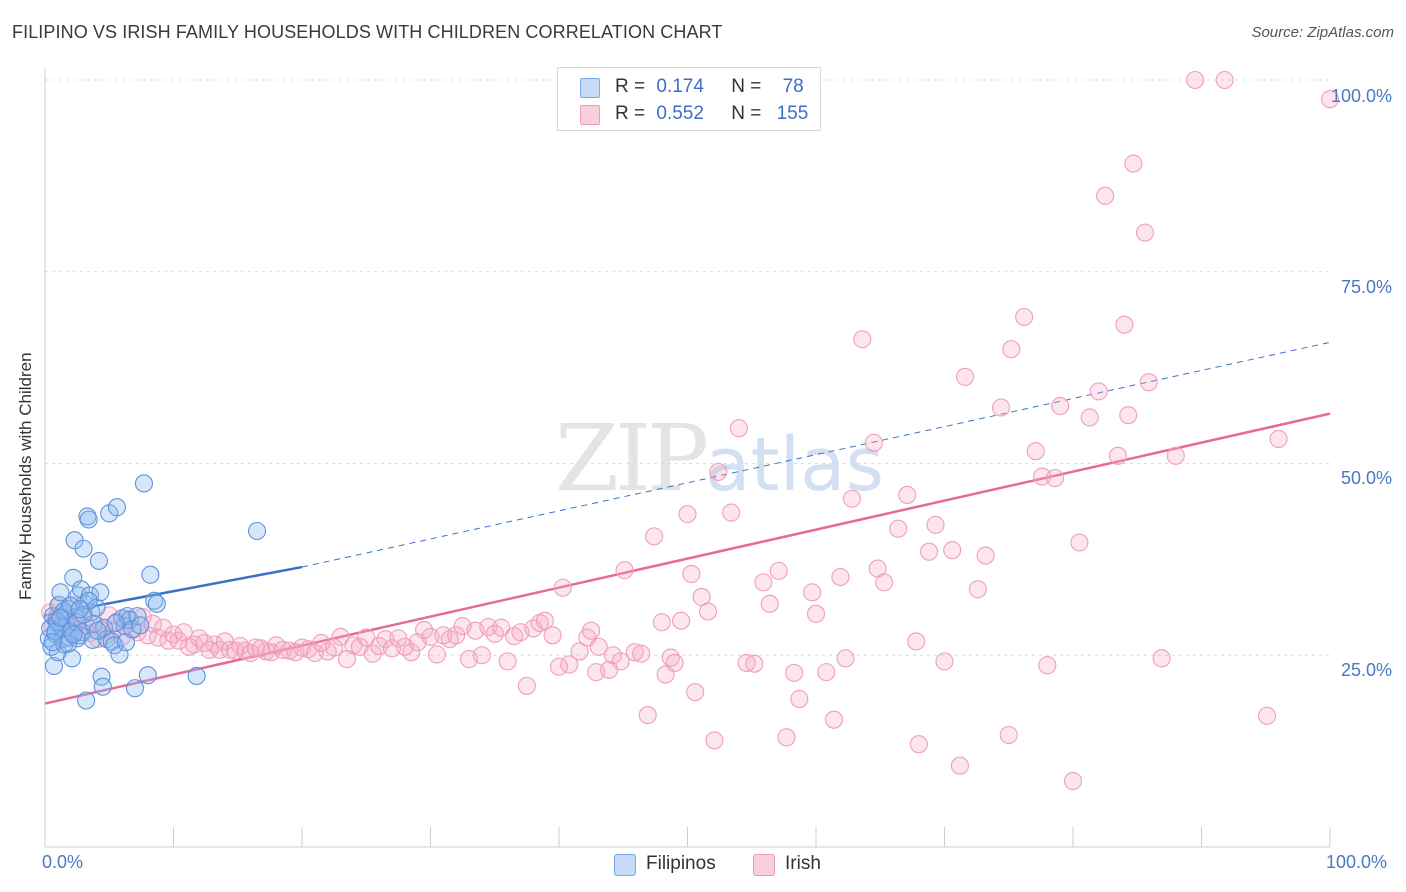 The height and width of the screenshot is (892, 1406). Describe the element at coordinates (1366, 478) in the screenshot. I see `y-tick-label-50: 50.0%` at that location.